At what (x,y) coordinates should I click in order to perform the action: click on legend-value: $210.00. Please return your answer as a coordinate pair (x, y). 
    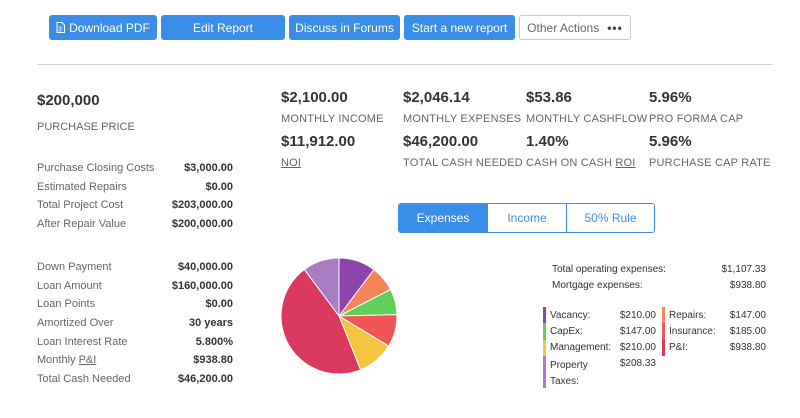
    Looking at the image, I should click on (637, 348).